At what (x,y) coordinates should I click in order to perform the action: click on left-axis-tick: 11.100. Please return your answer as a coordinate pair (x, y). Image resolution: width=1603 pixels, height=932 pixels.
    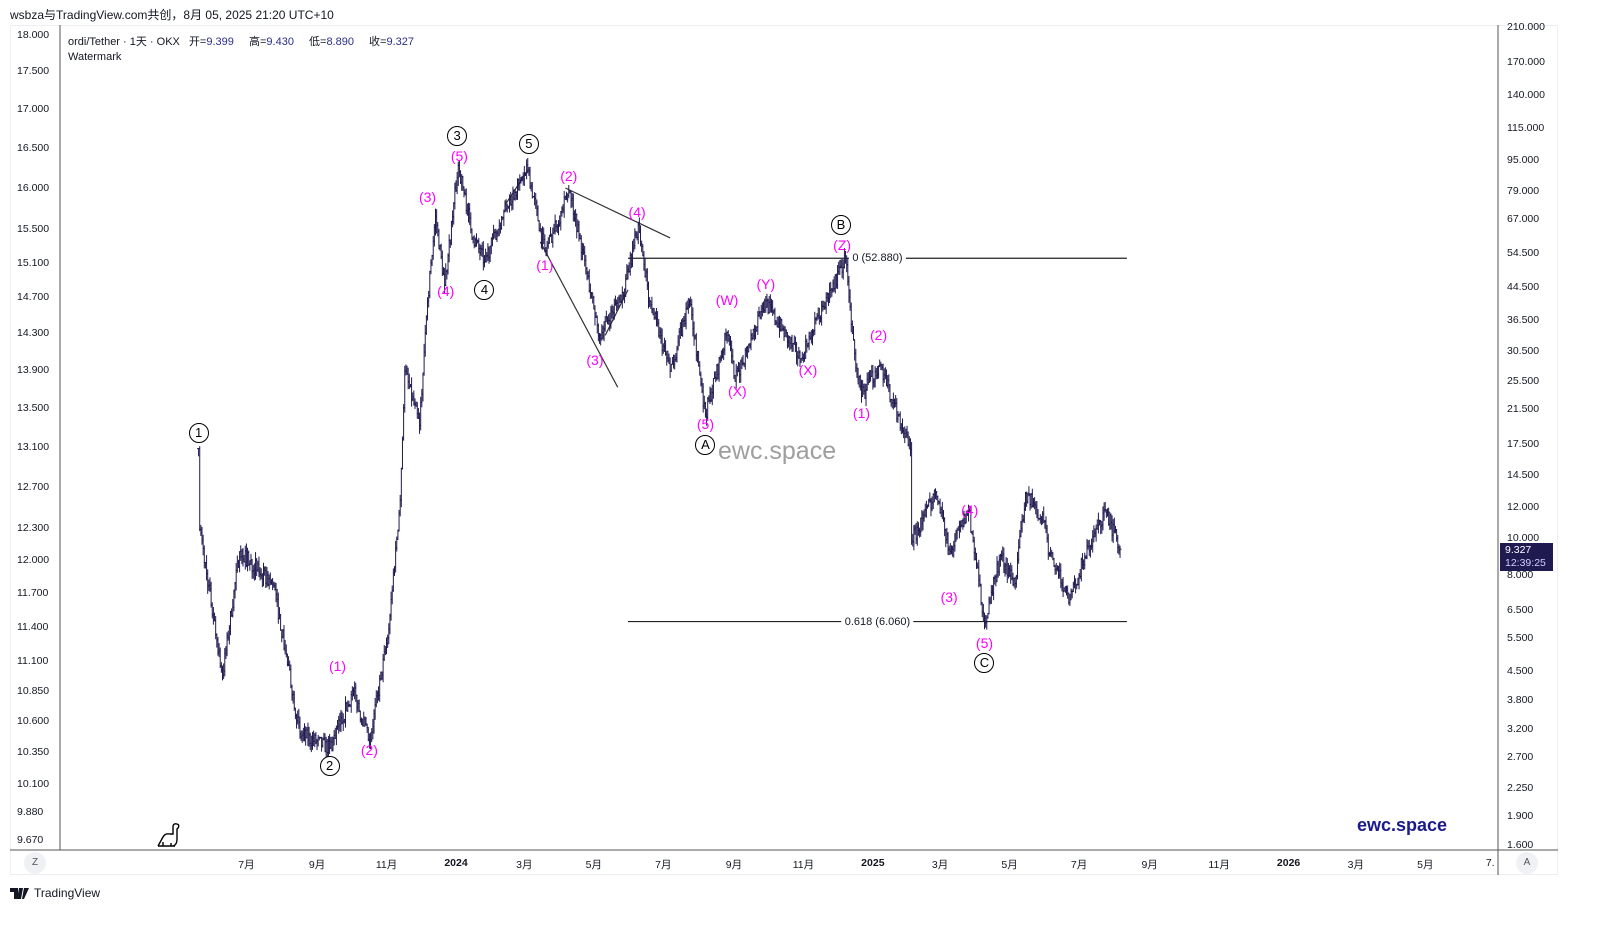
    Looking at the image, I should click on (33, 661).